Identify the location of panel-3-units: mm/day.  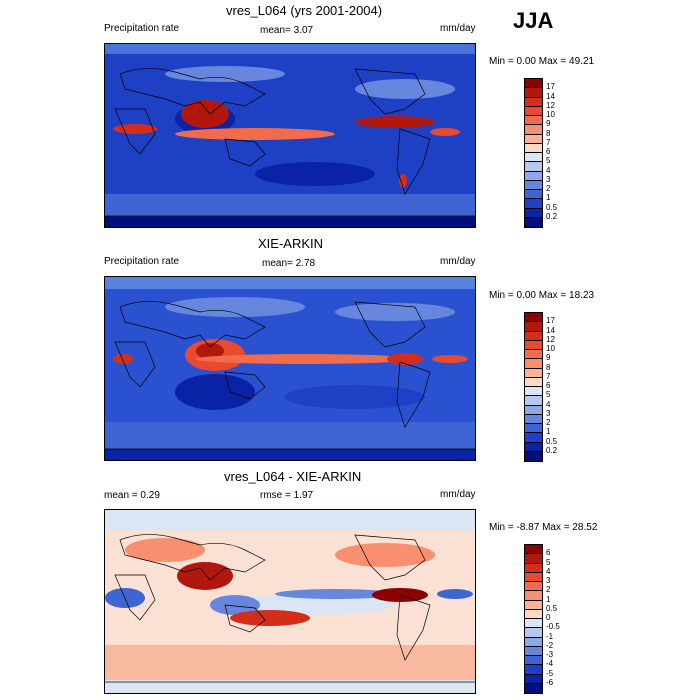
(458, 494).